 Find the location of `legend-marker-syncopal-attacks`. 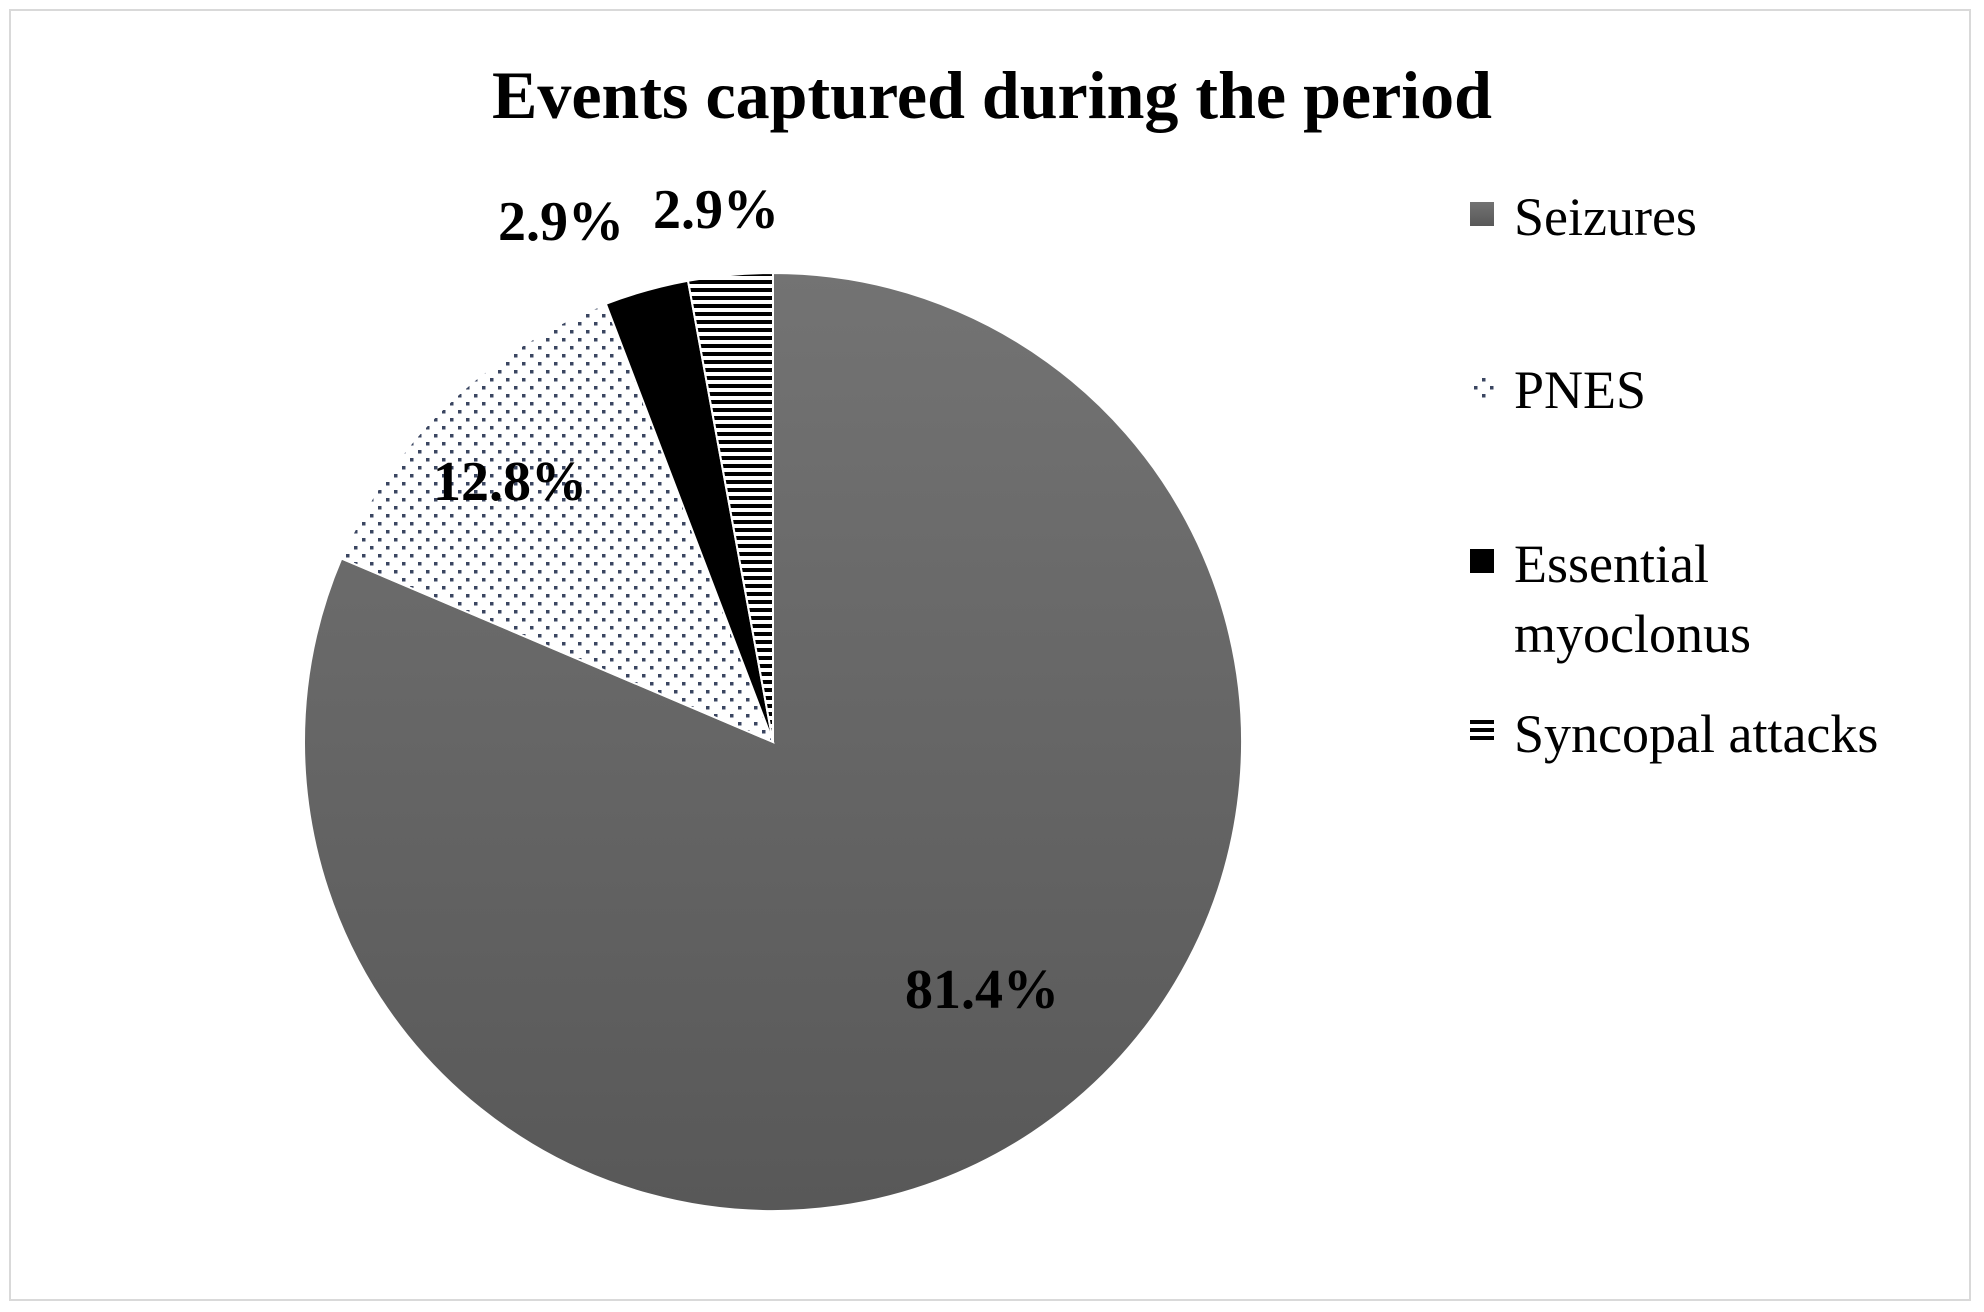

legend-marker-syncopal-attacks is located at coordinates (1482, 731).